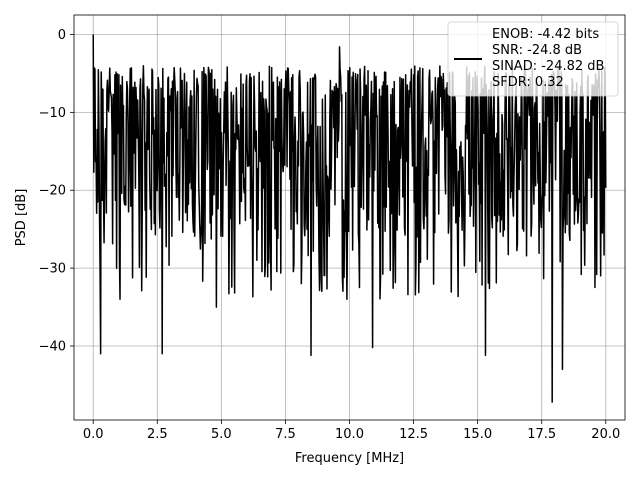 The width and height of the screenshot is (640, 480). I want to click on legend-entry-enob: ENOB: -4.42 bits, so click(545, 34).